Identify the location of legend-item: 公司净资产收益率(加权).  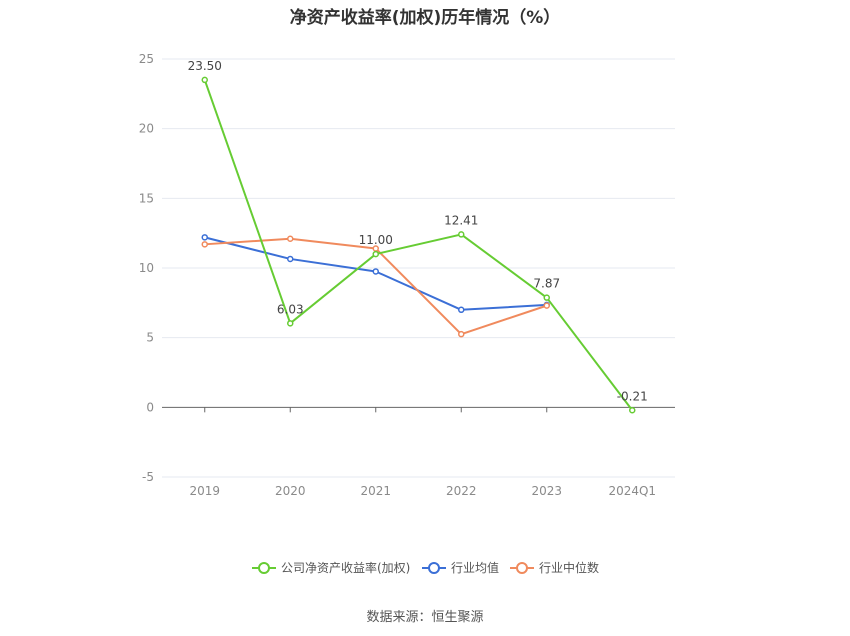
(331, 567).